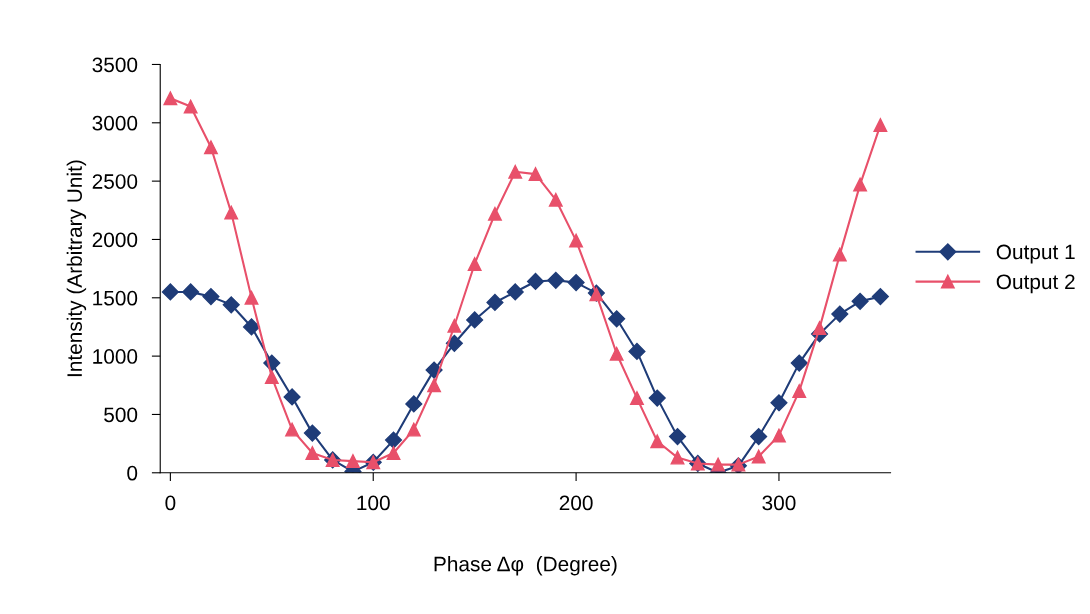 This screenshot has height=614, width=1090. Describe the element at coordinates (373, 503) in the screenshot. I see `x-tick-label: 100` at that location.